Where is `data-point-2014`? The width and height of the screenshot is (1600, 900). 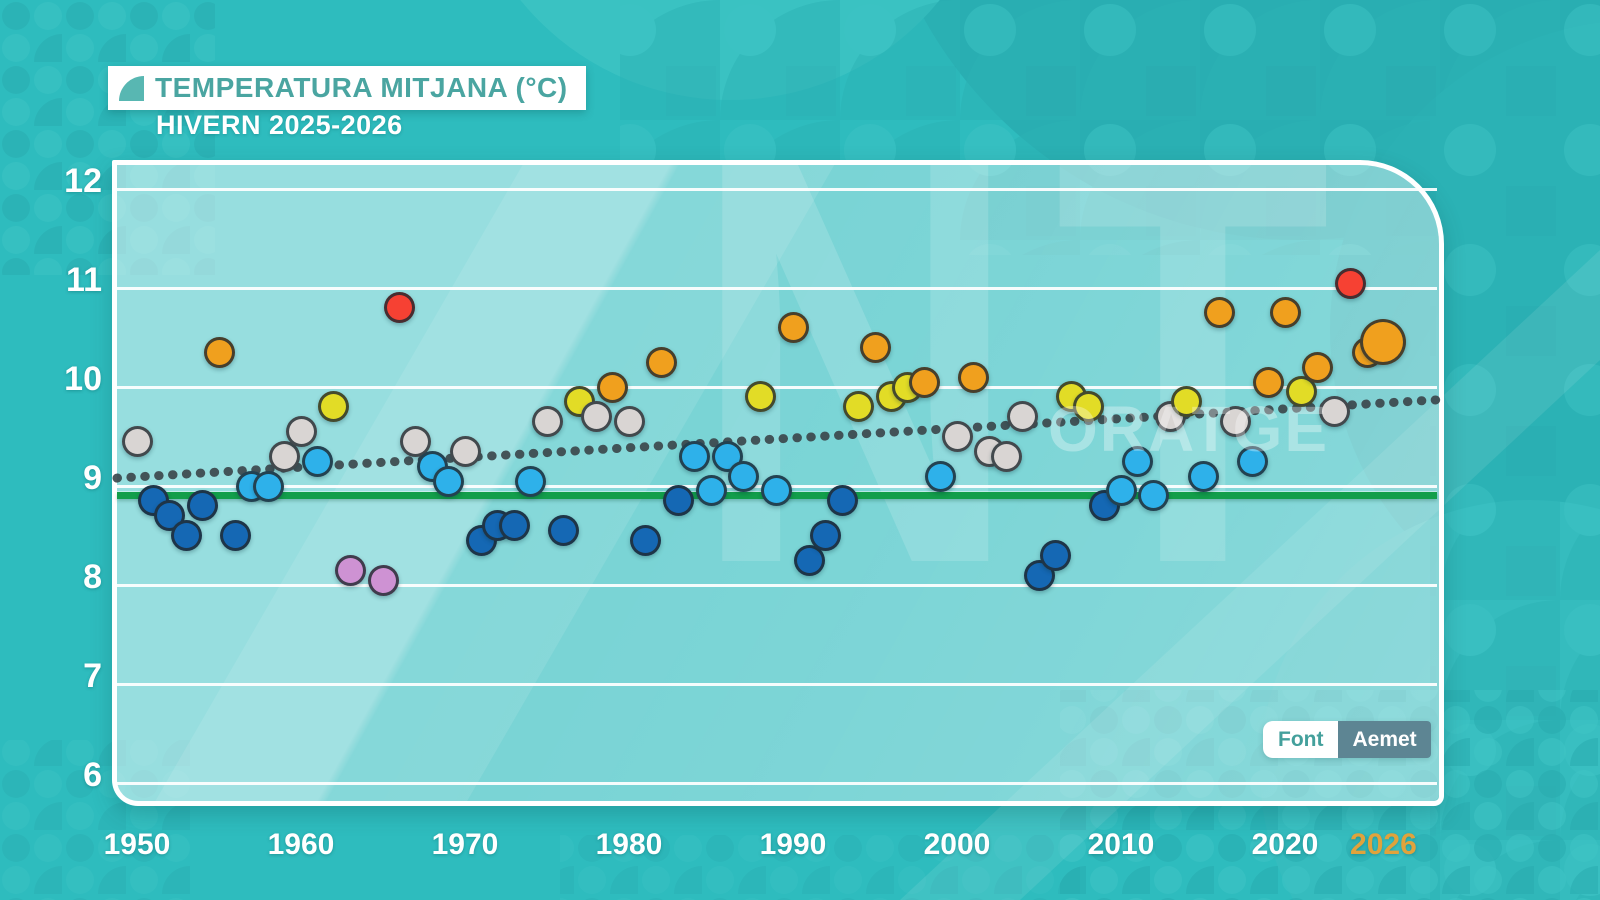
data-point-2014 is located at coordinates (1187, 402).